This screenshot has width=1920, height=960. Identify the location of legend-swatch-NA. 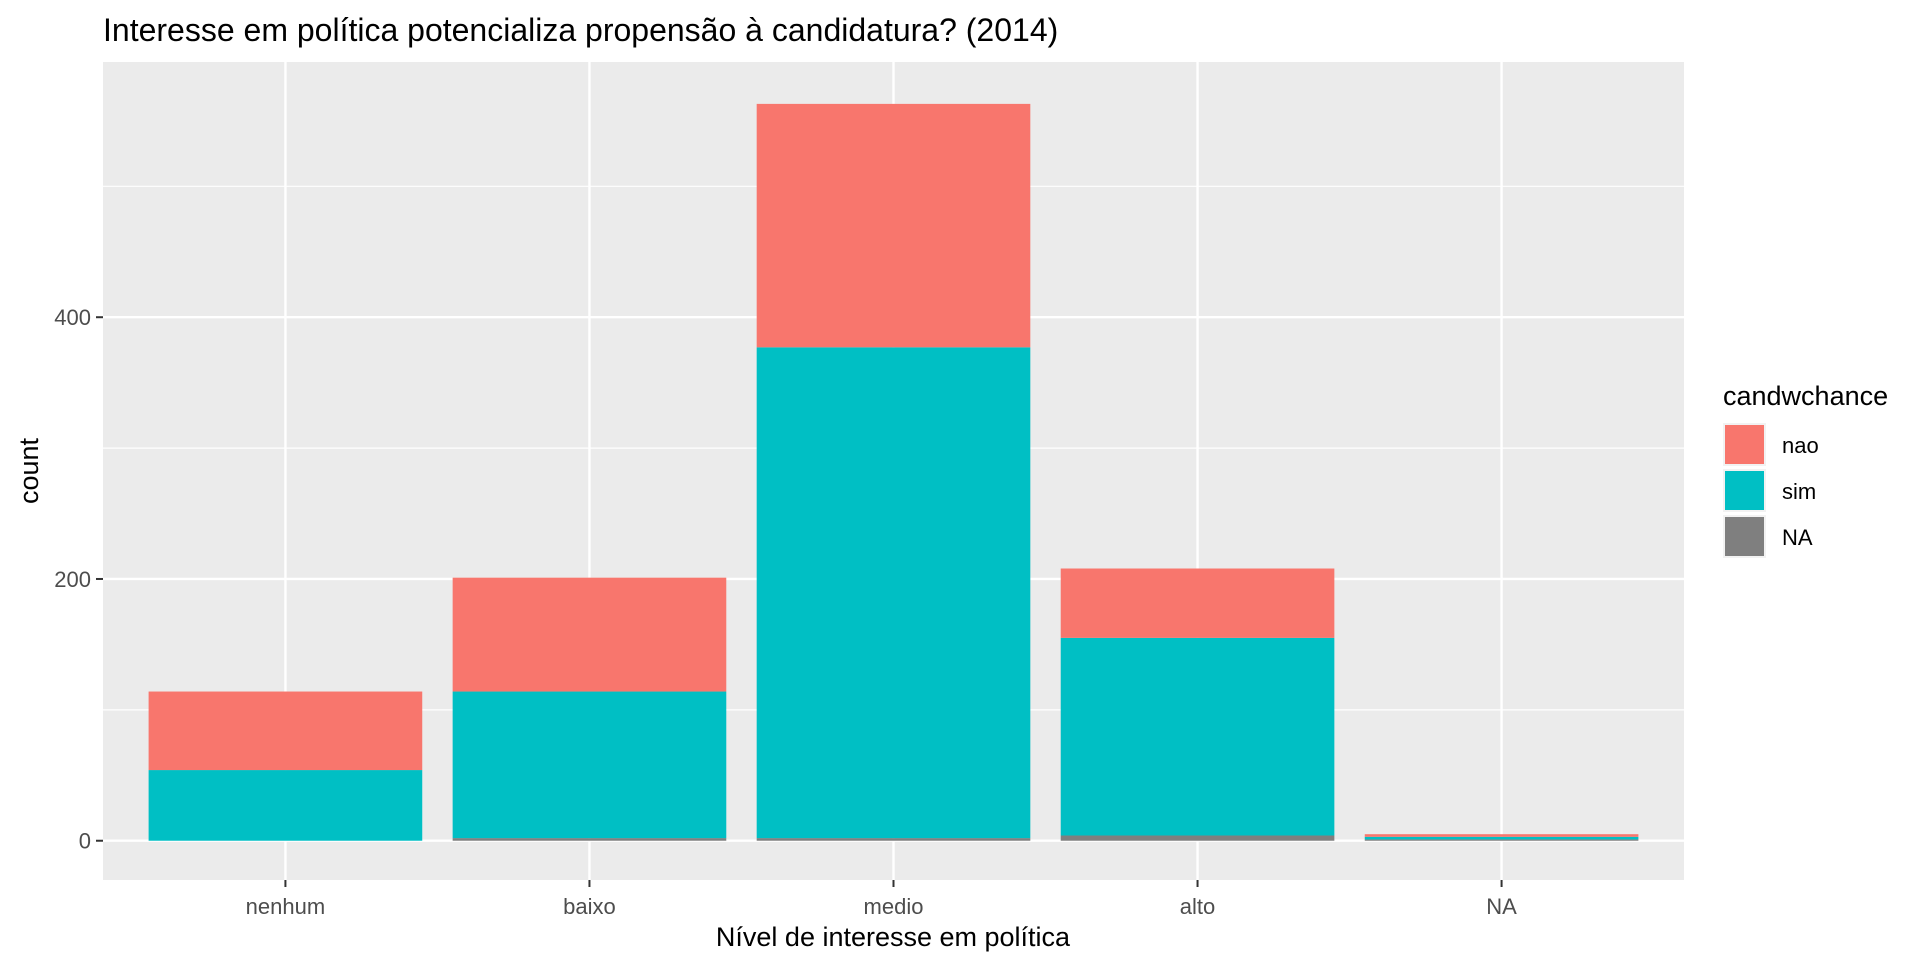
(1744, 536).